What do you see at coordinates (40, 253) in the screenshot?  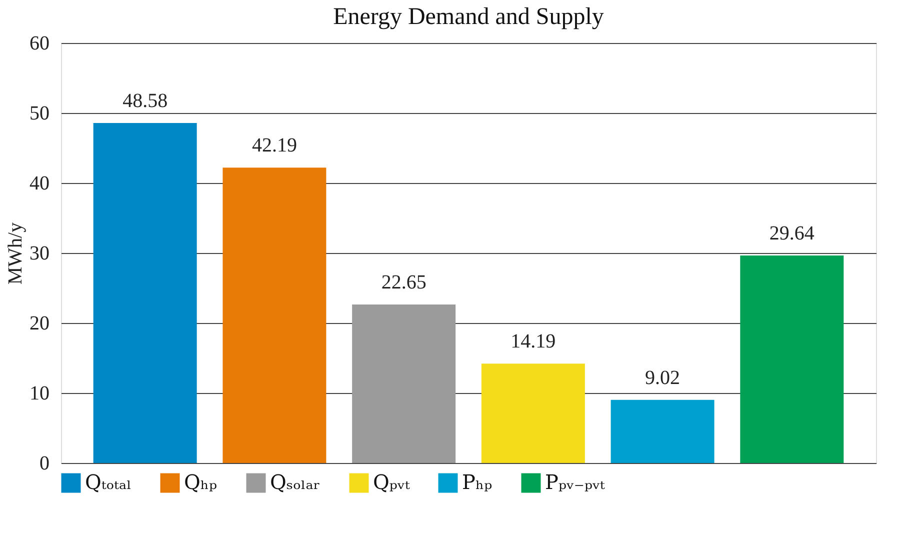 I see `y-tick-label: 30` at bounding box center [40, 253].